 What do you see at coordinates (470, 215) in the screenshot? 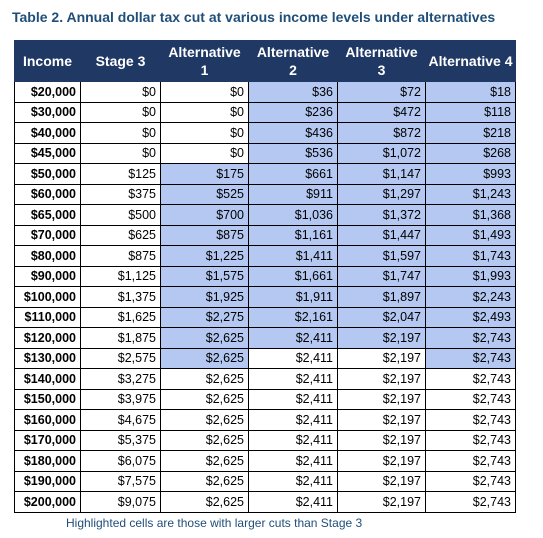
I see `value-cell: $1,368` at bounding box center [470, 215].